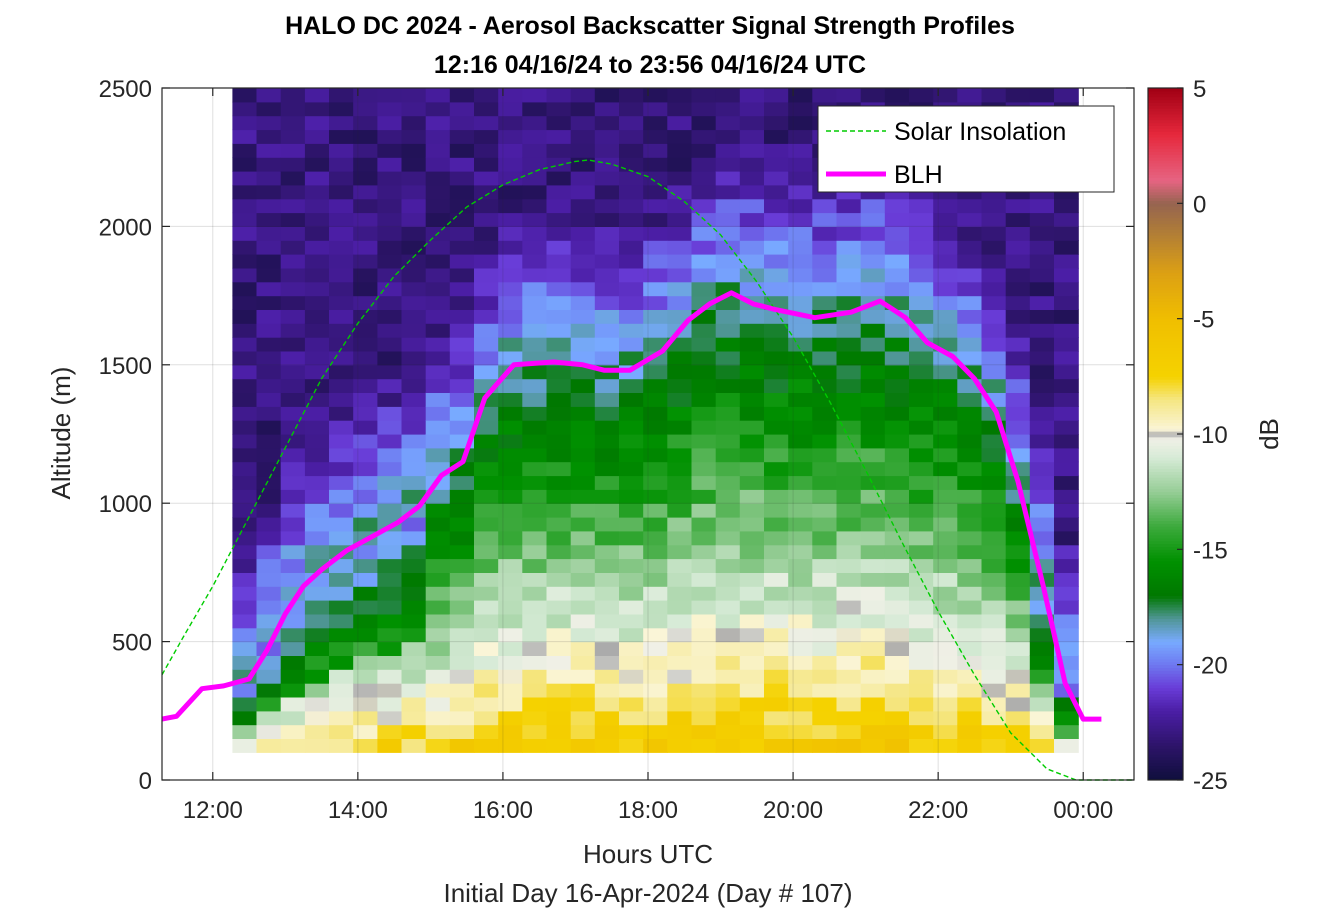  Describe the element at coordinates (648, 893) in the screenshot. I see `footer-label: Initial Day 16-Apr-2024 (Day # 107)` at that location.